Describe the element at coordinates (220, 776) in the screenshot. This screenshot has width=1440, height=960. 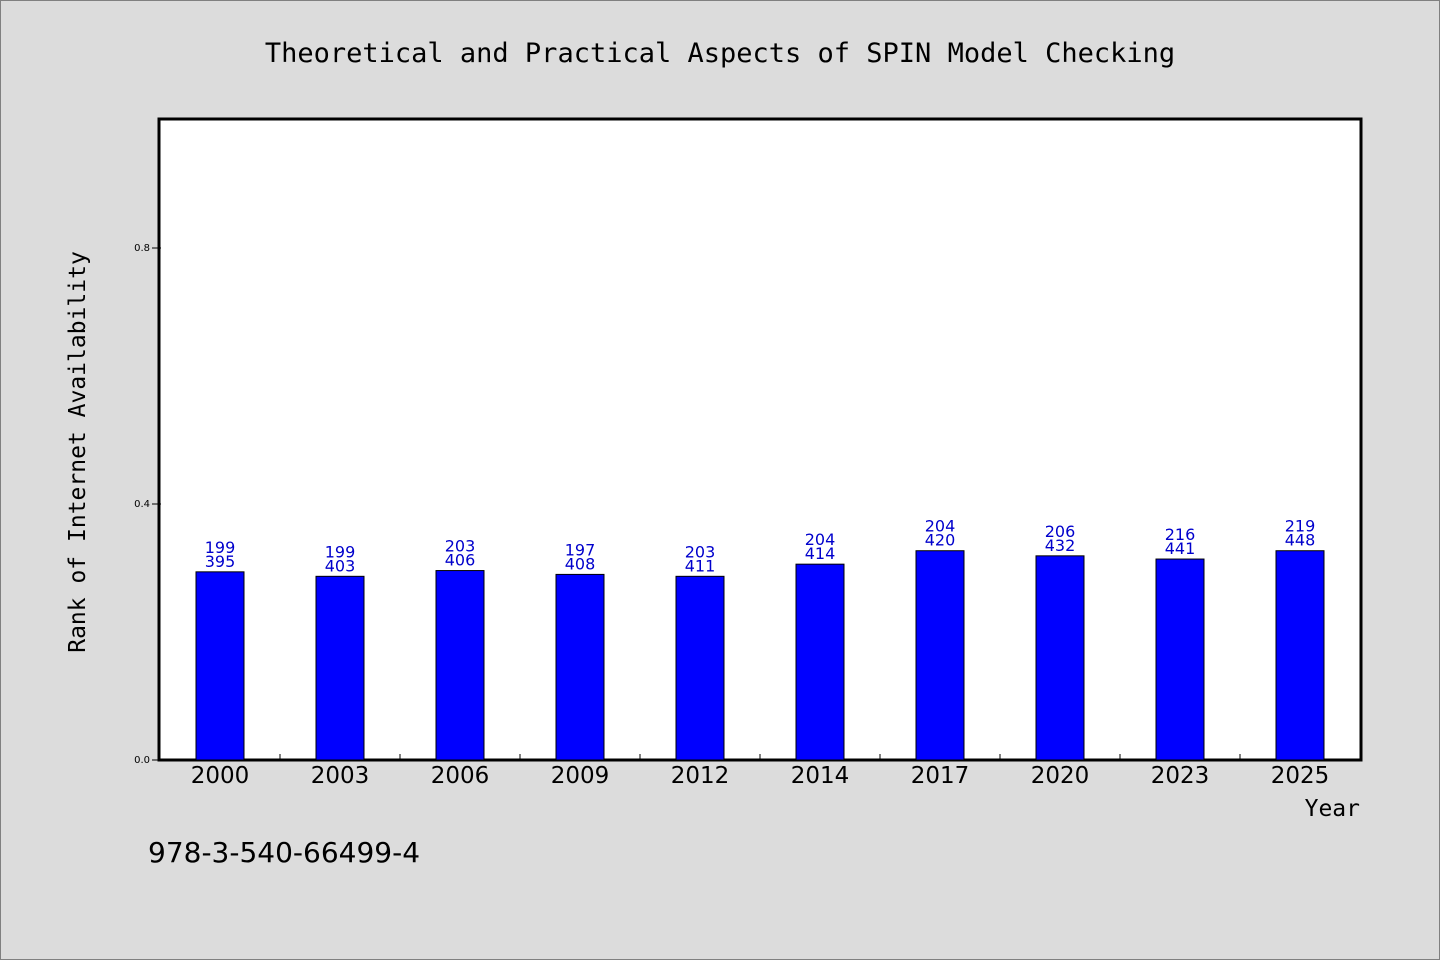
I see `x-tick-label-2000: 2000` at that location.